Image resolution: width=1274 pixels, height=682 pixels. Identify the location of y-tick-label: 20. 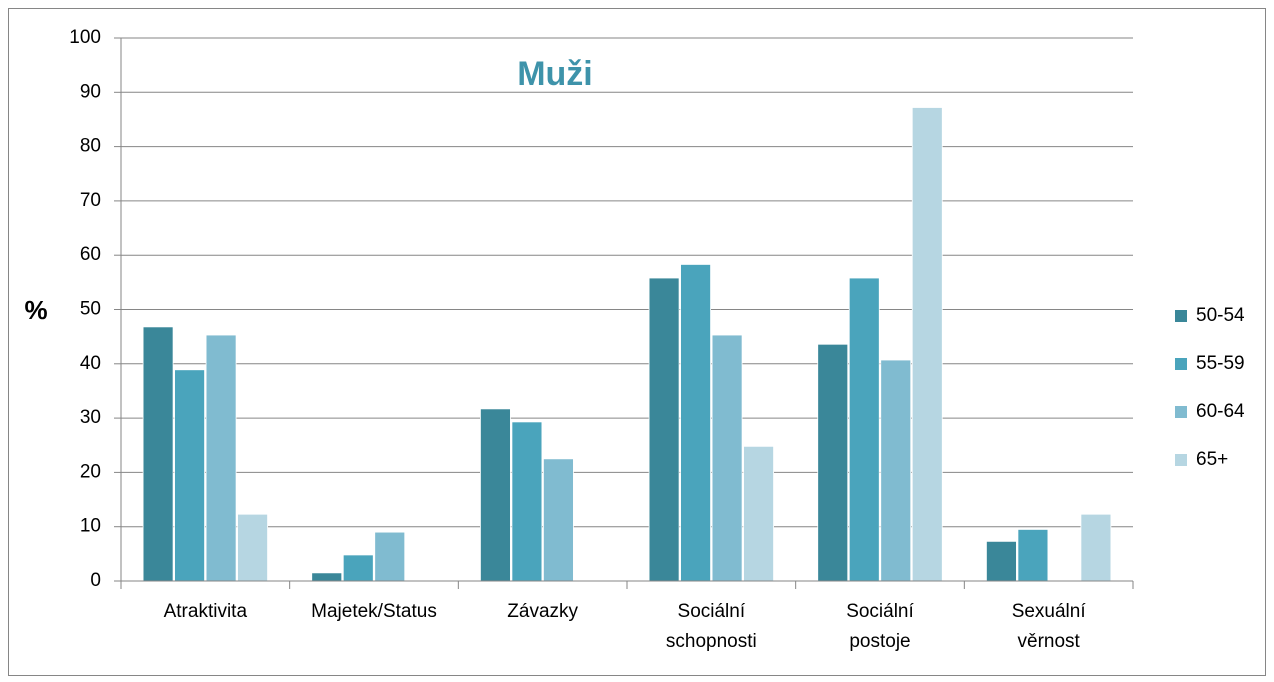
(90, 471).